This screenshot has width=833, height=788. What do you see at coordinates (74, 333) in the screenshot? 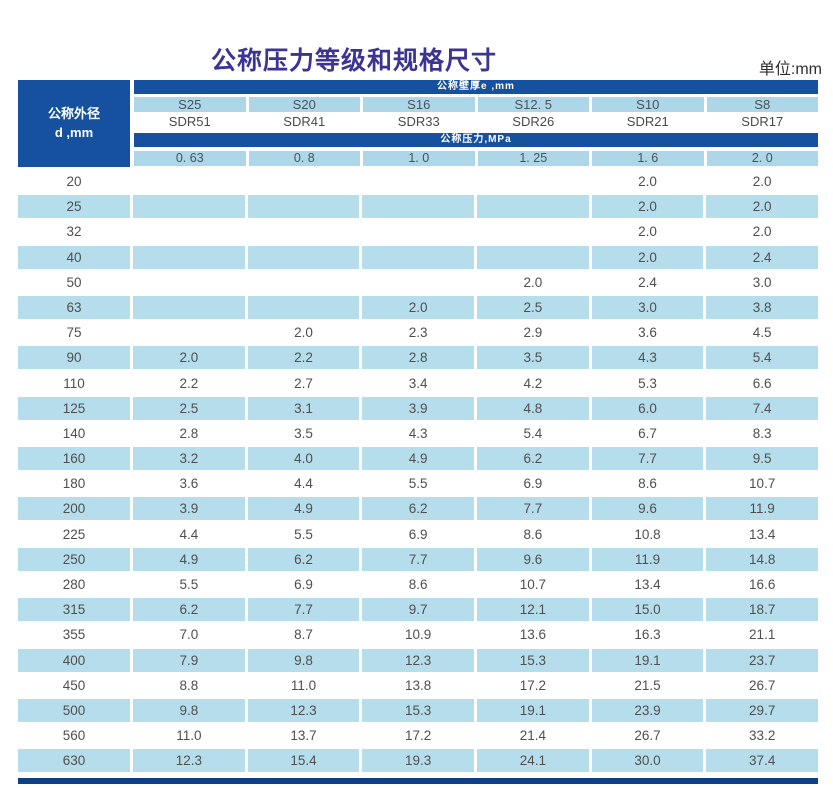
I see `row-label-diameter: 75` at bounding box center [74, 333].